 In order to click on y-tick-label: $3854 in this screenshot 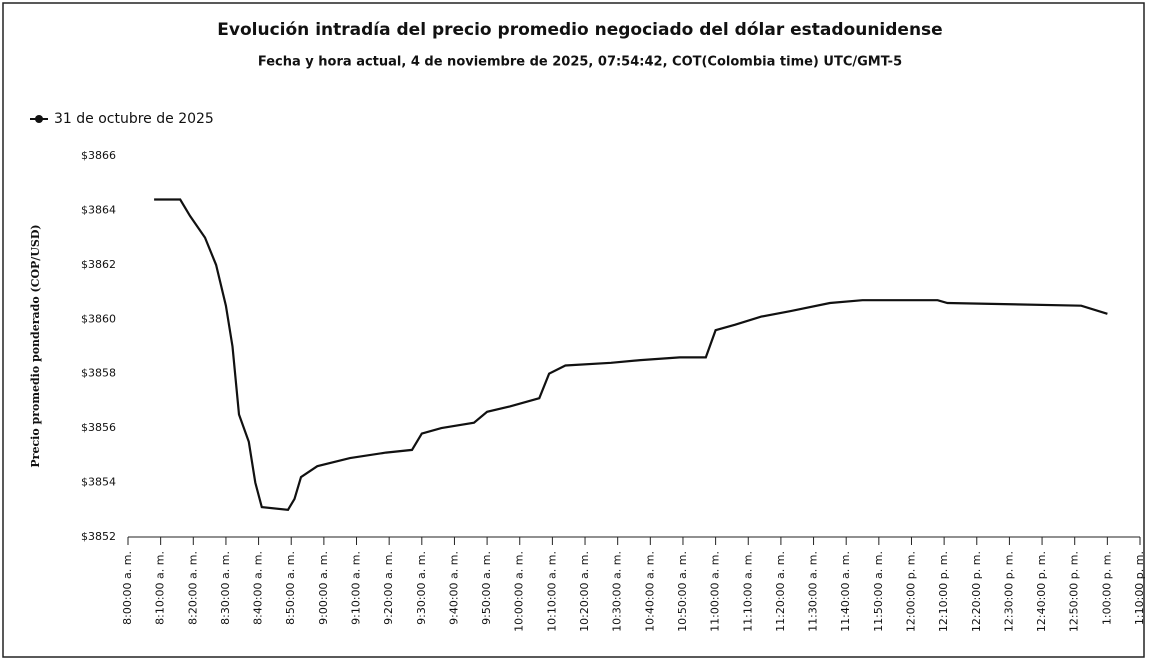, I will do `click(98, 482)`.